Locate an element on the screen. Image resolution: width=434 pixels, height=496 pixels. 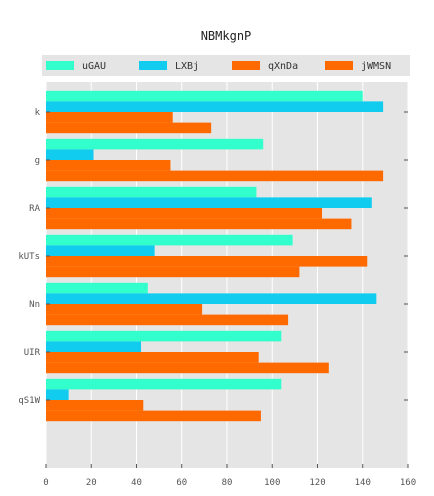
y-tick-label-qS1W: qS1W is located at coordinates (29, 401).